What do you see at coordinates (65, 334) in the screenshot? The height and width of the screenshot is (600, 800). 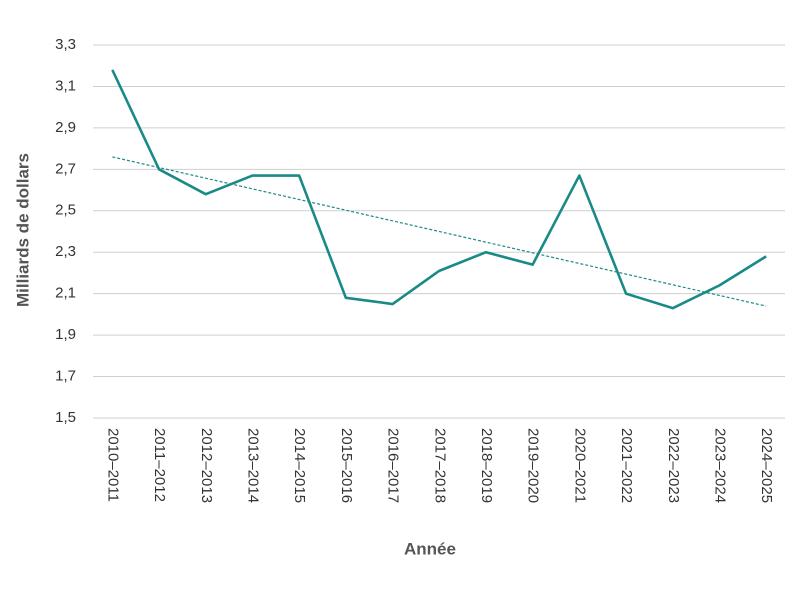 I see `y-tick-label: 1,9` at bounding box center [65, 334].